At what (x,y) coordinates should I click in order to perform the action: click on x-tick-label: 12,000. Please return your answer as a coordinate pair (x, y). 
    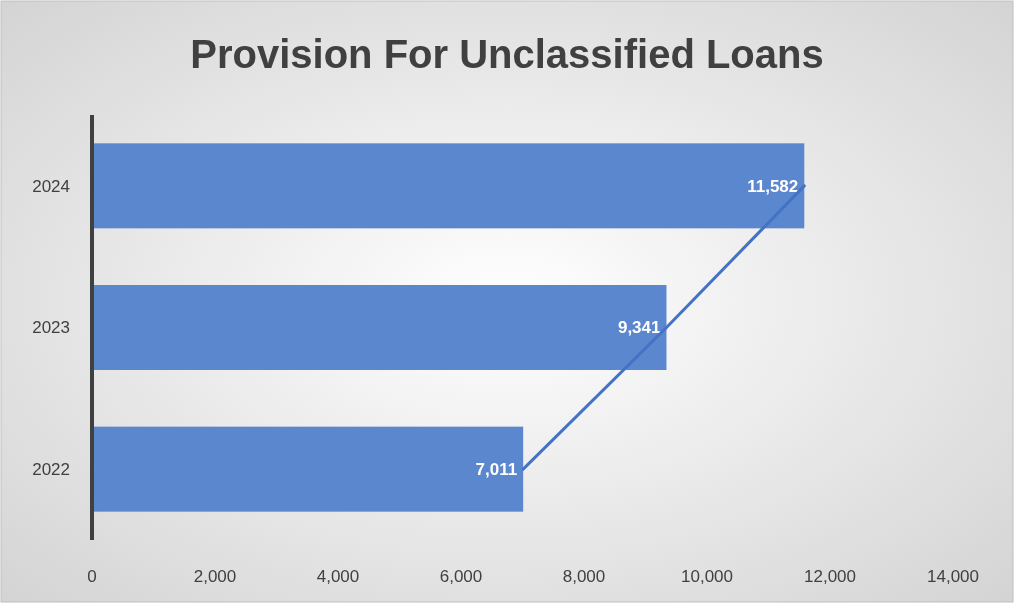
    Looking at the image, I should click on (830, 576).